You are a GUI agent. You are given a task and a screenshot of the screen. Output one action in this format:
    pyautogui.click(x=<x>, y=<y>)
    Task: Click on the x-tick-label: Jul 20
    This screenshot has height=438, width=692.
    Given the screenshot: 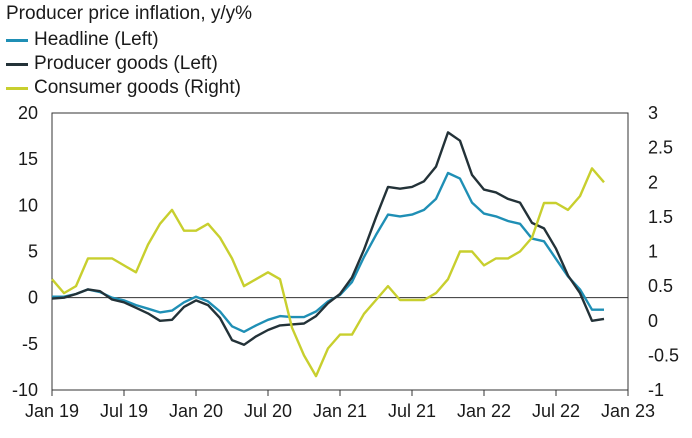 What is the action you would take?
    pyautogui.click(x=268, y=411)
    